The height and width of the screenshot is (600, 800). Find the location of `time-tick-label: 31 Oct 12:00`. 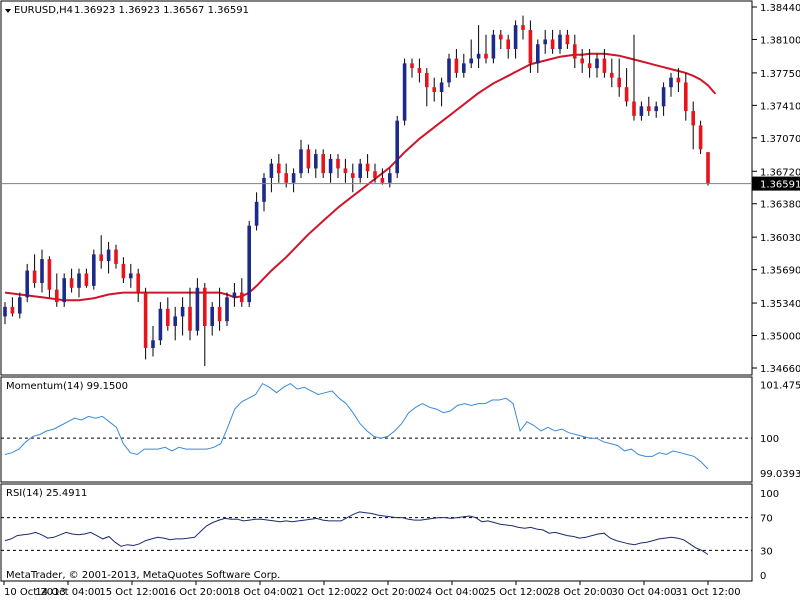

time-tick-label: 31 Oct 12:00 is located at coordinates (707, 592).